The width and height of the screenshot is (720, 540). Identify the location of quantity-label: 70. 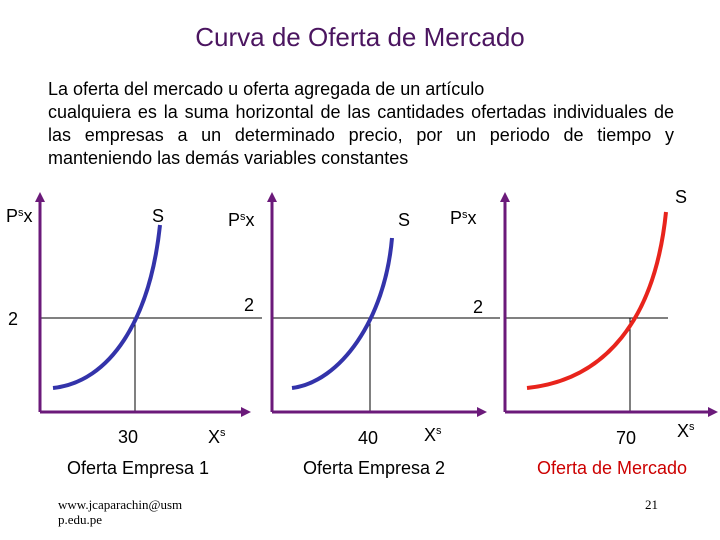
(626, 438).